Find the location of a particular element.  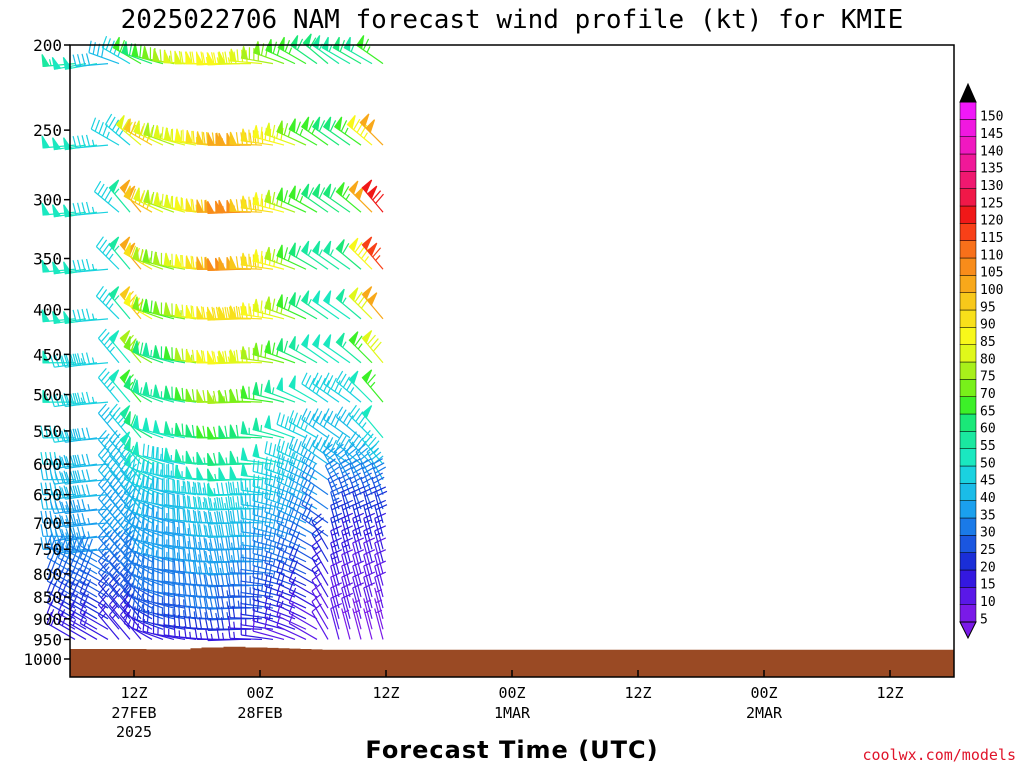

y-tick-label: 400 is located at coordinates (47, 309).